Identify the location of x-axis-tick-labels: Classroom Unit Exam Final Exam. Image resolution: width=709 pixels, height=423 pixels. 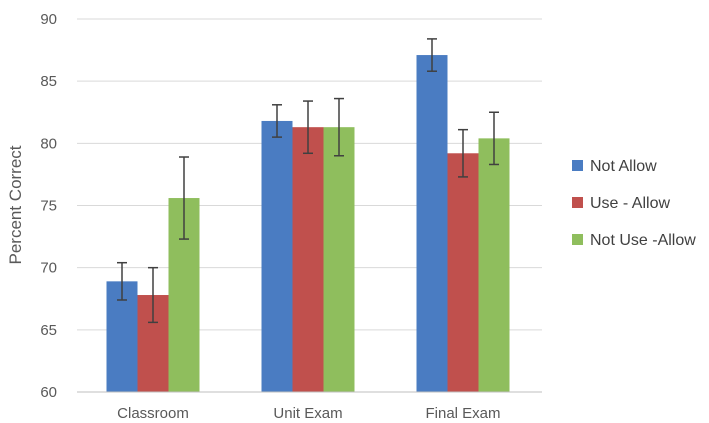
(308, 413).